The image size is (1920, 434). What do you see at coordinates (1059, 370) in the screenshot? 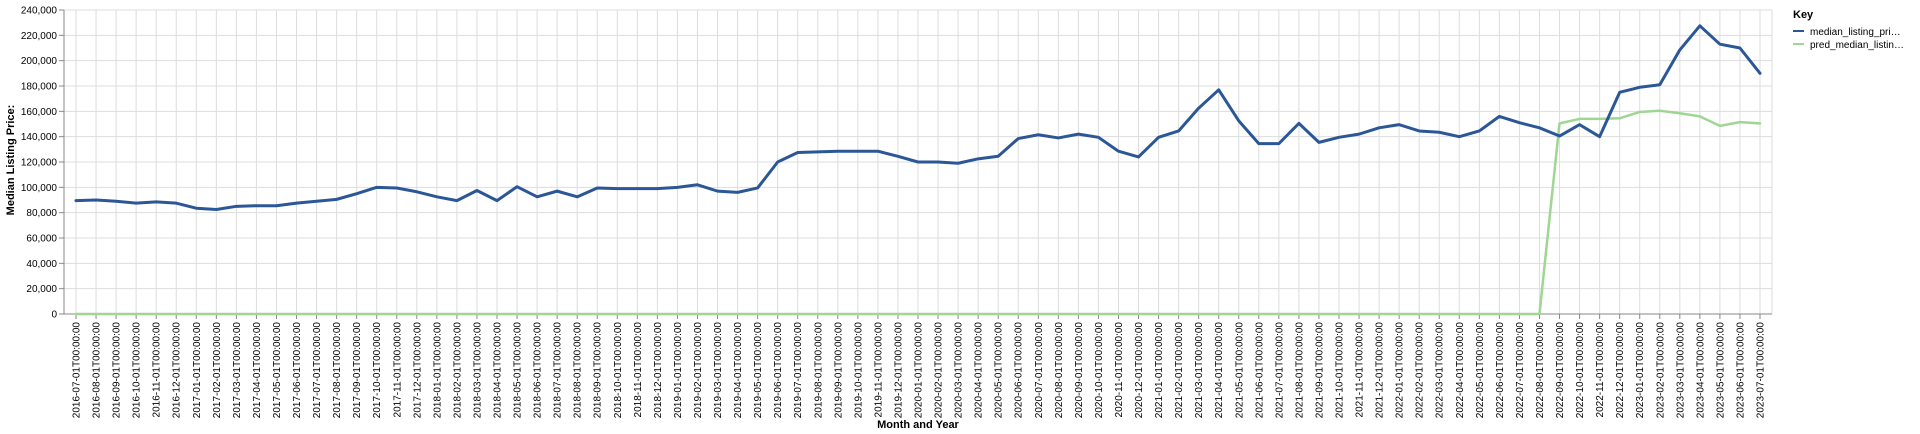
I see `x-tick-label: 2020-08-01T00:00:00` at bounding box center [1059, 370].